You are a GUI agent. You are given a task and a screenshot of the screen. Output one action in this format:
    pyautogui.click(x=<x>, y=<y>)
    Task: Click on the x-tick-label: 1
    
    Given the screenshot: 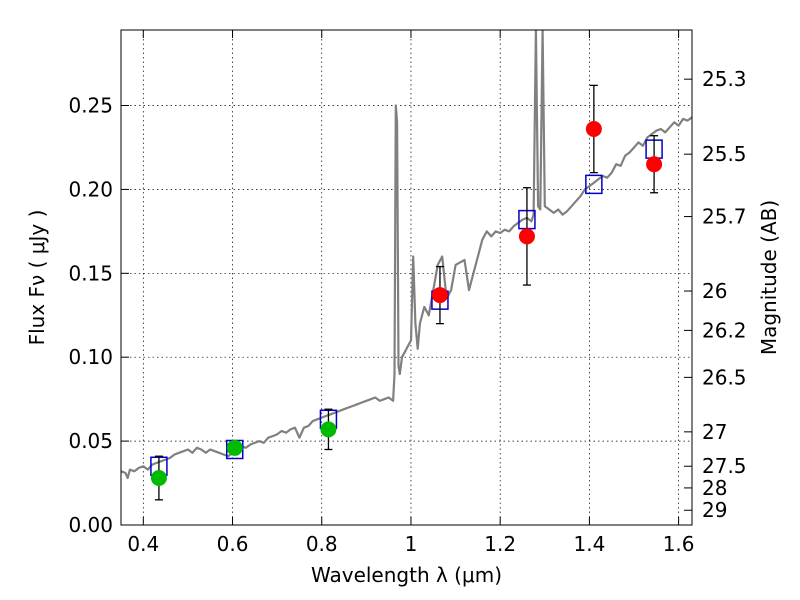 What is the action you would take?
    pyautogui.click(x=411, y=544)
    